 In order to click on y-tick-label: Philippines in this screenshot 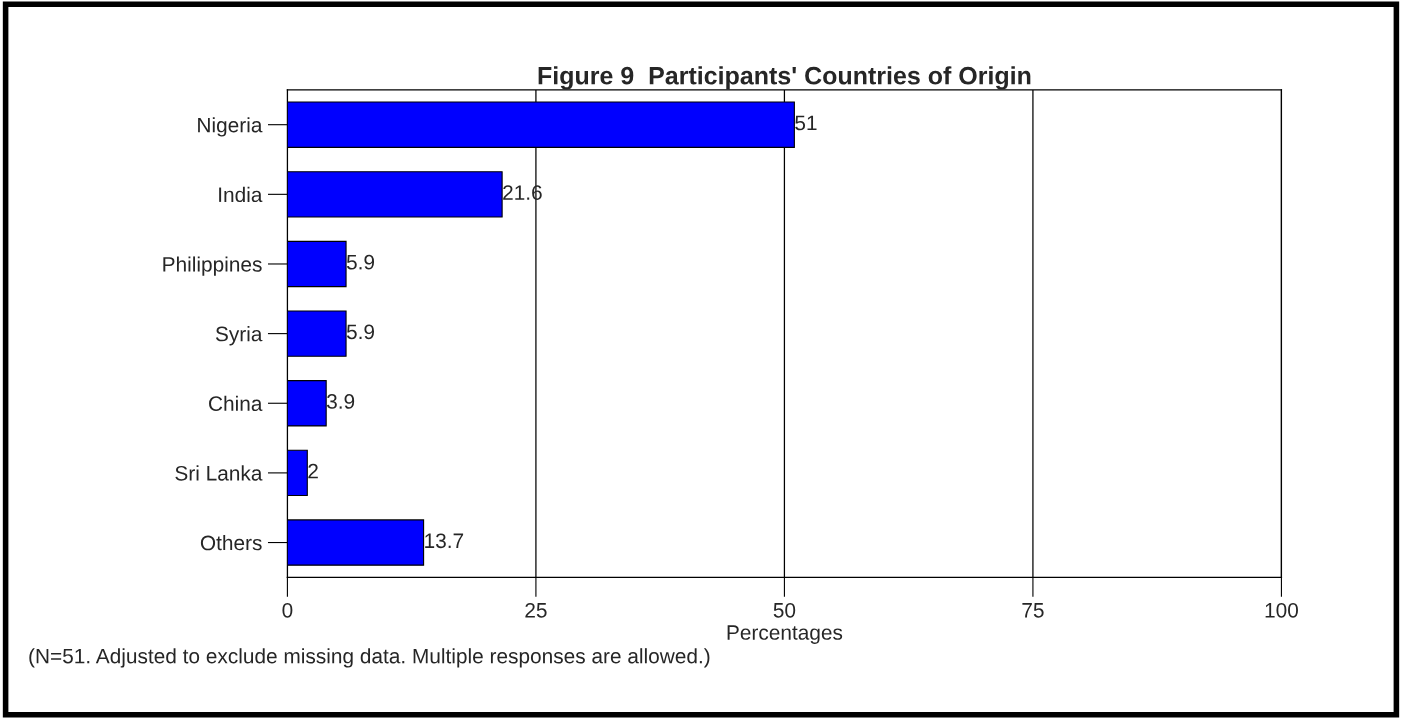, I will do `click(212, 266)`.